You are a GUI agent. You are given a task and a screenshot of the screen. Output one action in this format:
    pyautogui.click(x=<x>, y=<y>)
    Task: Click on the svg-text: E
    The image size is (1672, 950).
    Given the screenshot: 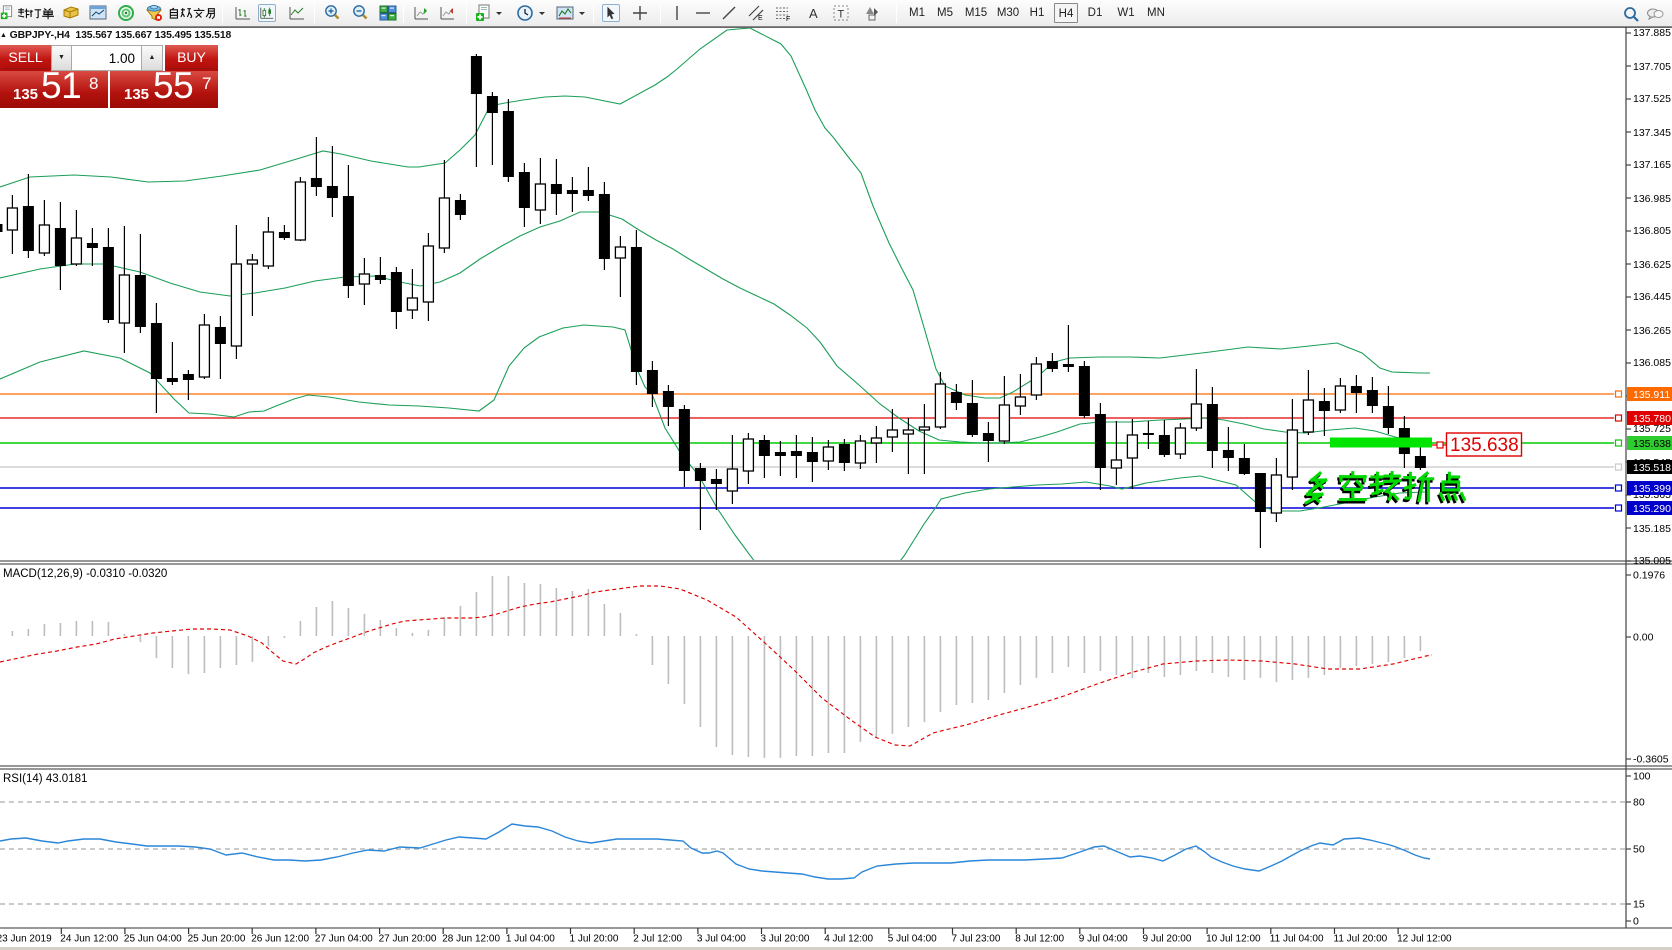 What is the action you would take?
    pyautogui.click(x=760, y=18)
    